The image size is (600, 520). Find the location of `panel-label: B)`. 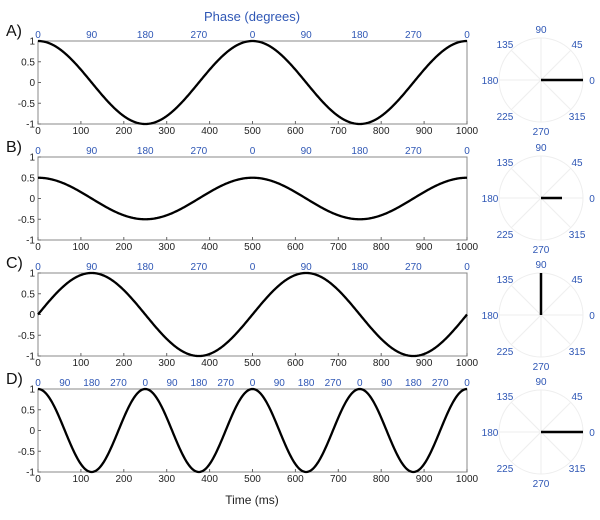

panel-label: B) is located at coordinates (14, 147).